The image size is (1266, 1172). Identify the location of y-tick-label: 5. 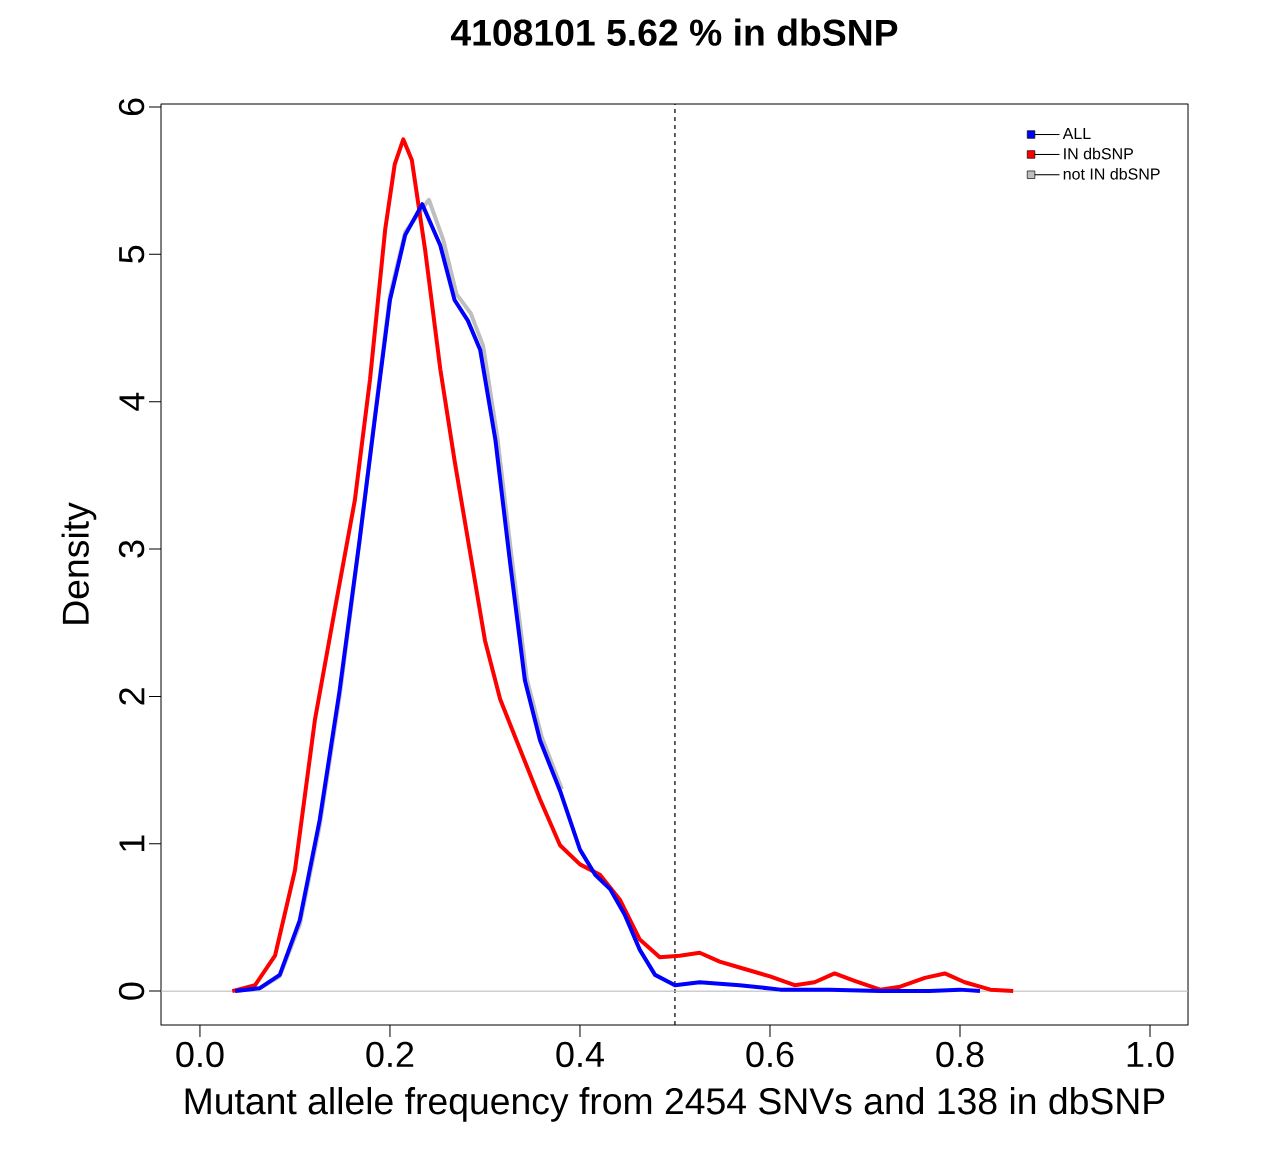
(132, 254).